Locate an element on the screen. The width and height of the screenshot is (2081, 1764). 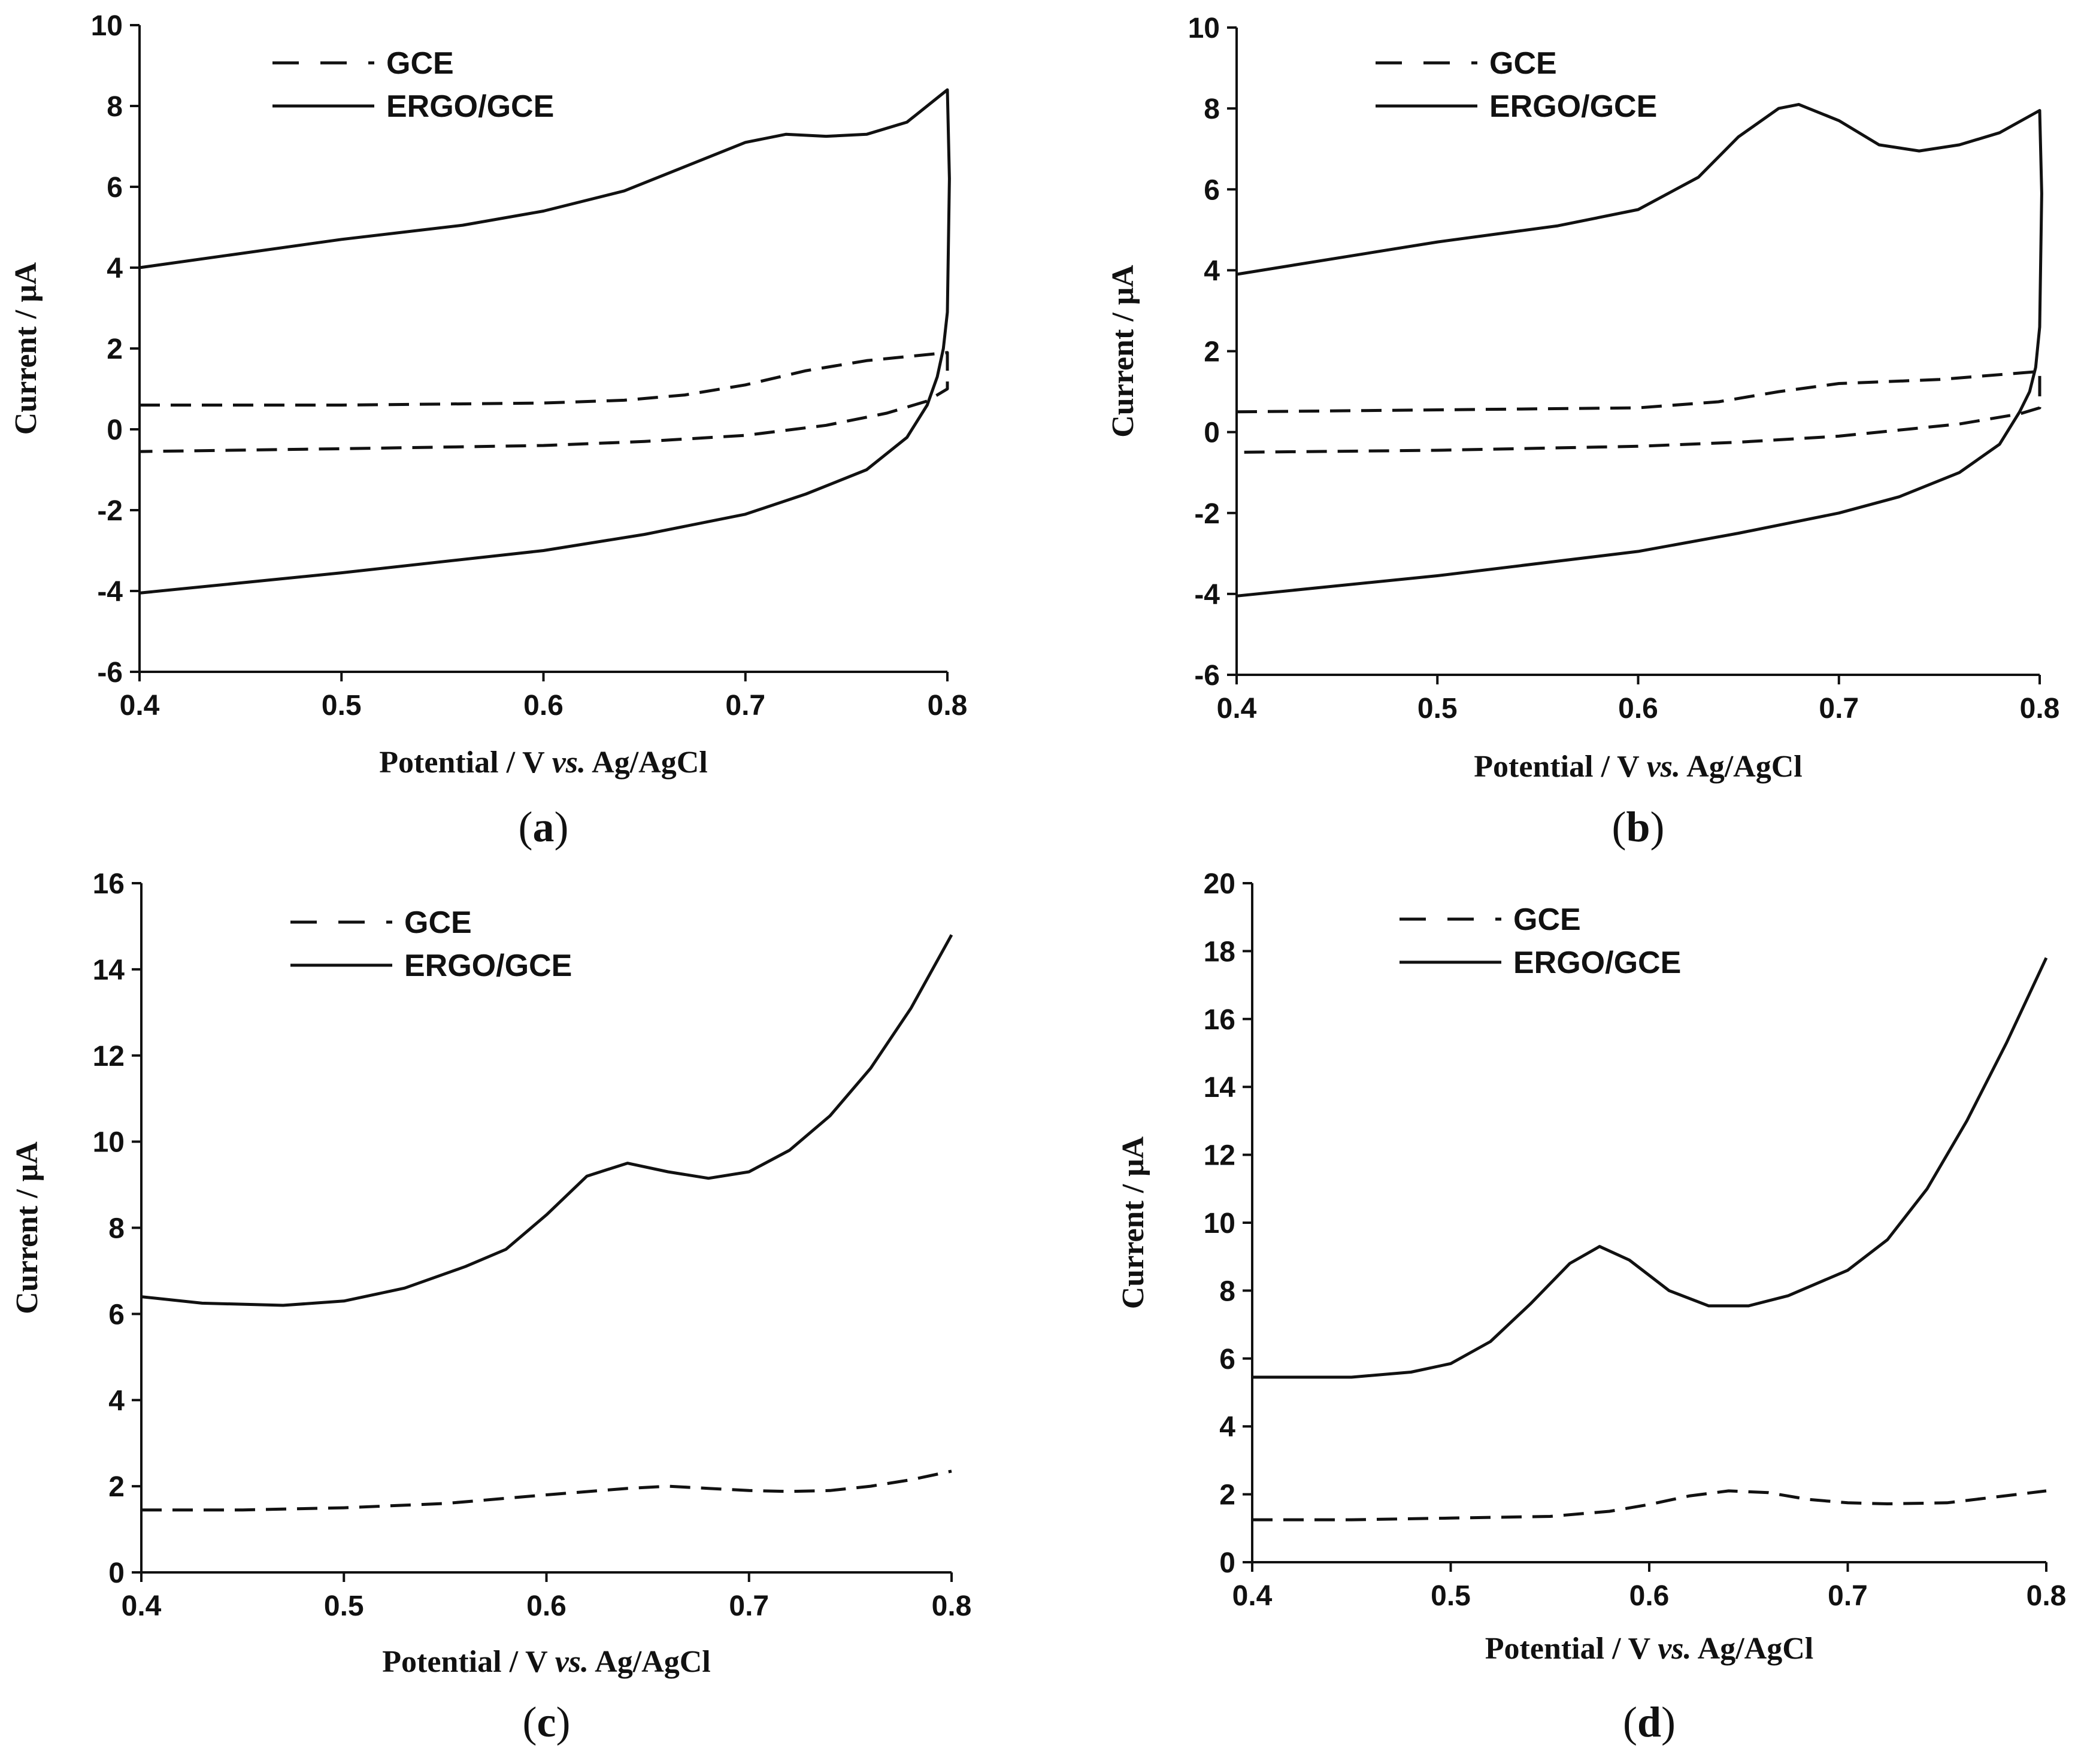
panel-label: (c) is located at coordinates (547, 1722).